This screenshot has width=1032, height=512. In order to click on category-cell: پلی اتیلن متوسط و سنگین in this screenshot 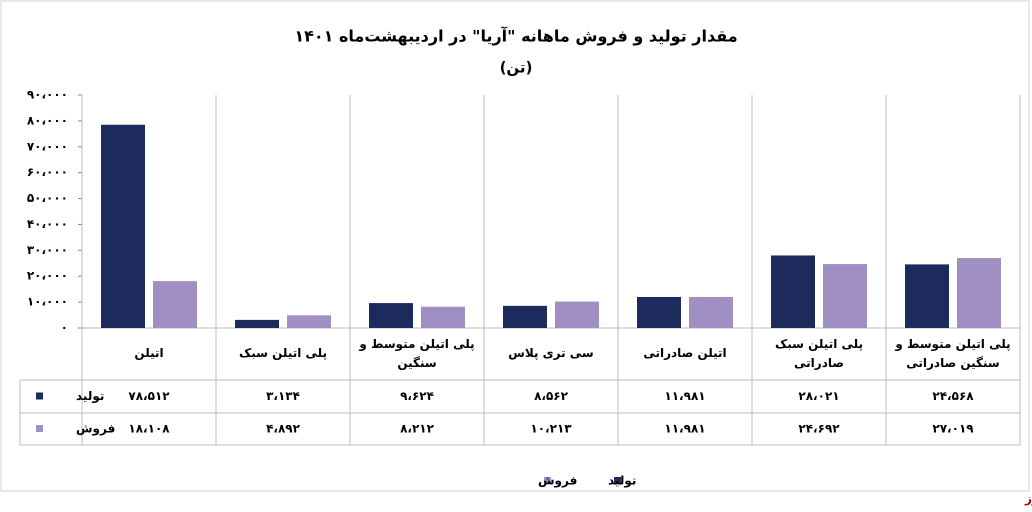, I will do `click(417, 353)`.